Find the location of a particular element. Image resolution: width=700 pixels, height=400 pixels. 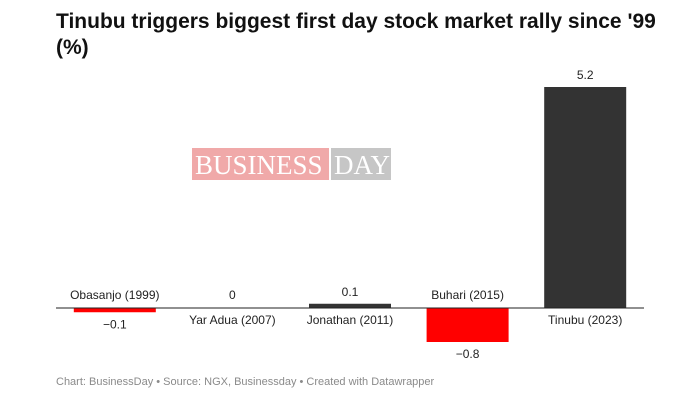

category-label-obasanjo-1999: Obasanjo (1999) is located at coordinates (114, 295).